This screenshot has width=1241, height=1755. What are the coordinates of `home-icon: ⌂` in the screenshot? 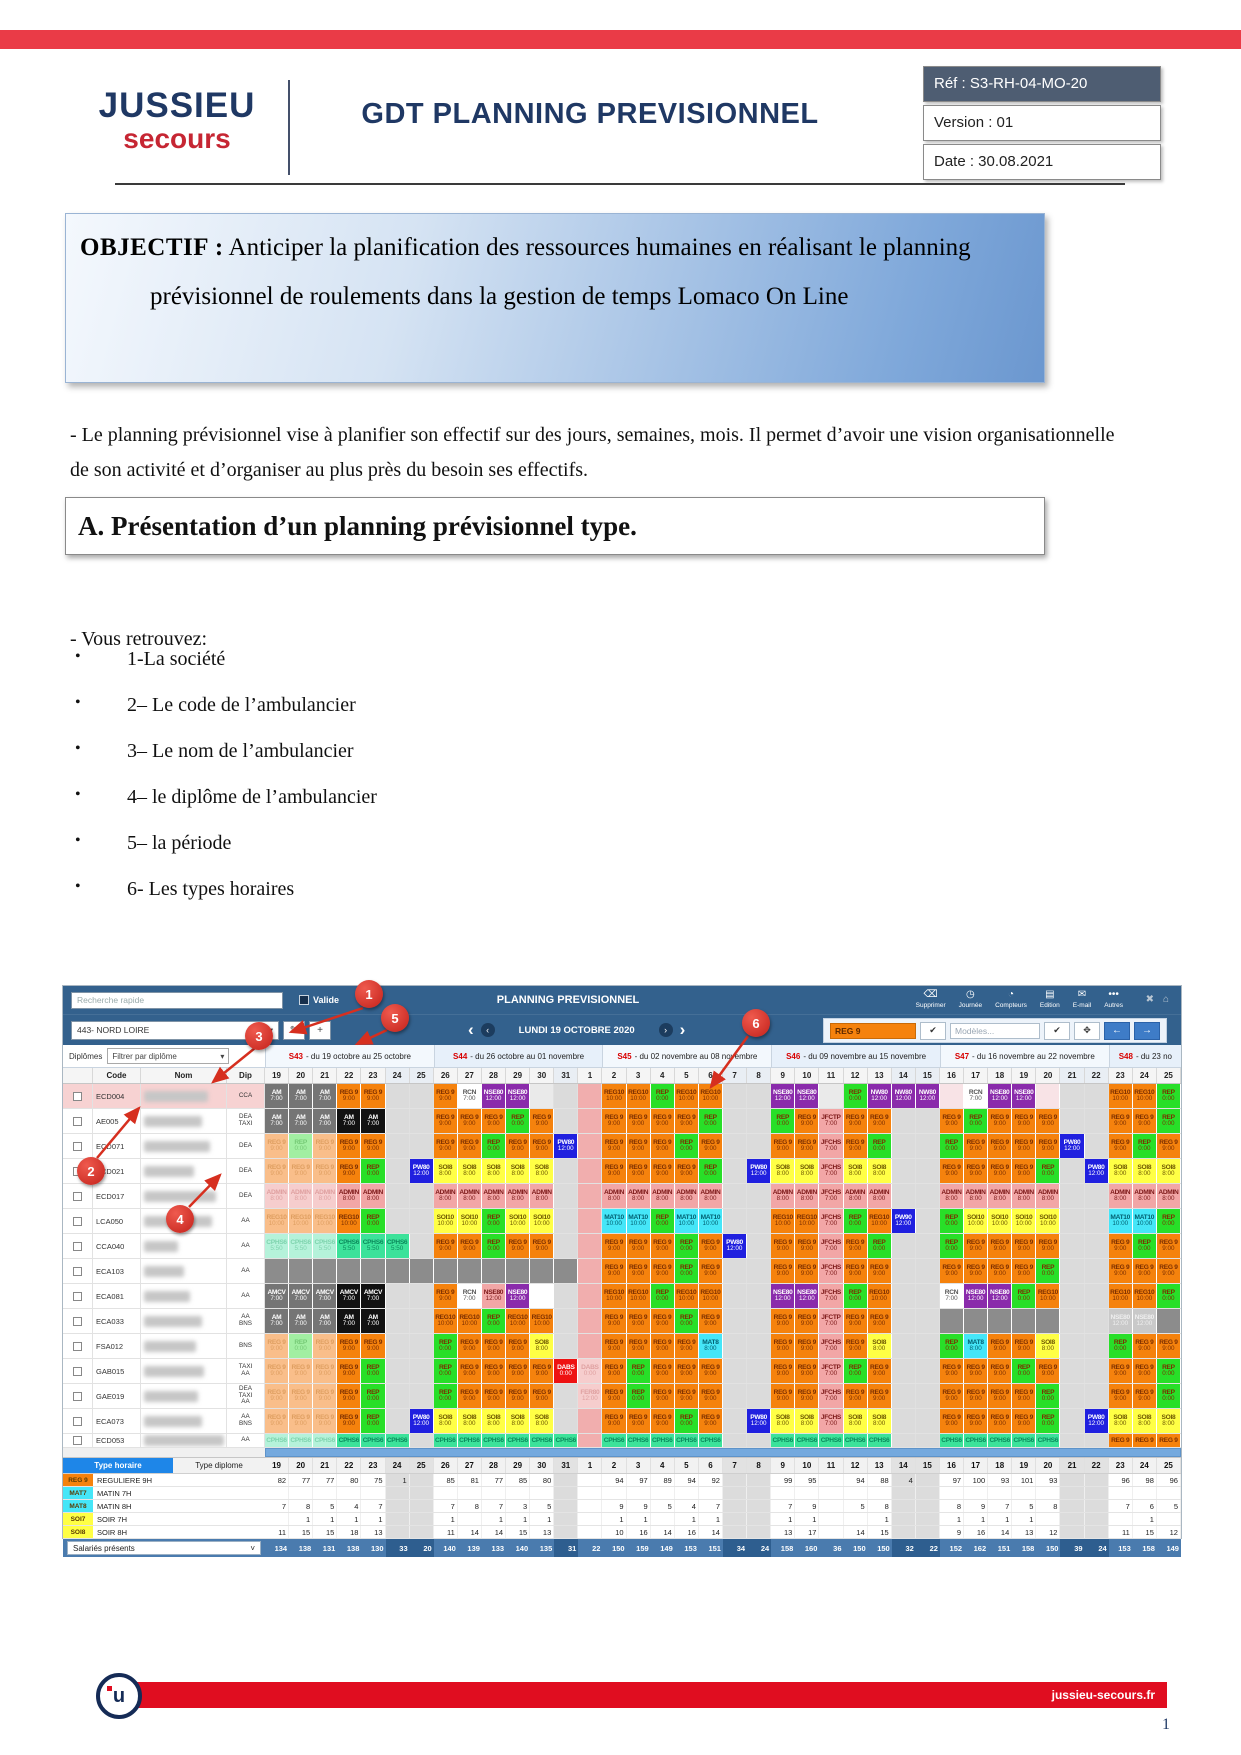 It's located at (1165, 999).